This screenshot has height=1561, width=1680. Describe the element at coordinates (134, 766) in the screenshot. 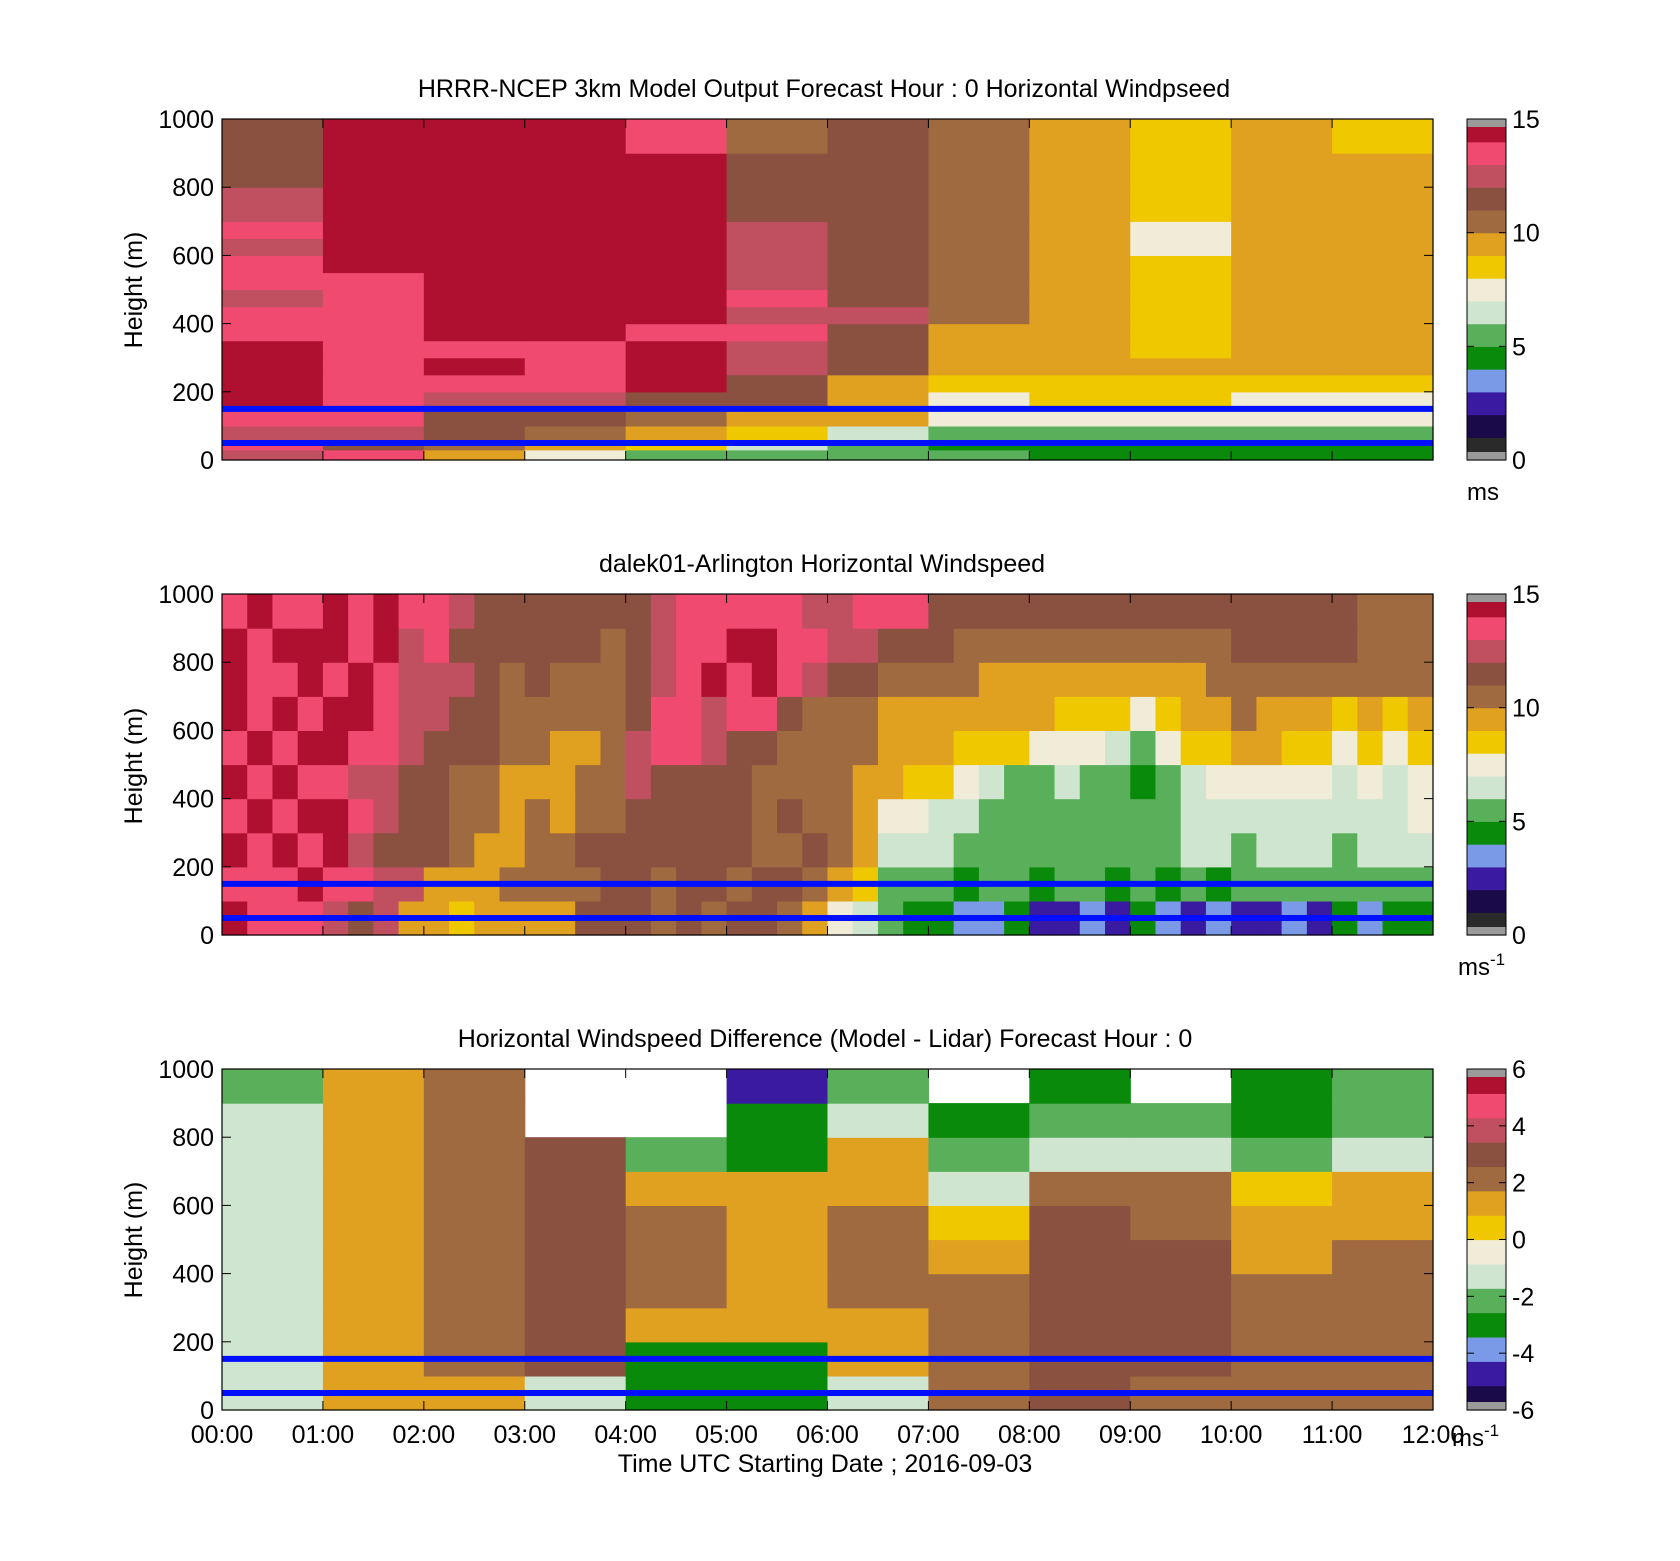

I see `lidar-panel-ylabel: Height (m)` at that location.